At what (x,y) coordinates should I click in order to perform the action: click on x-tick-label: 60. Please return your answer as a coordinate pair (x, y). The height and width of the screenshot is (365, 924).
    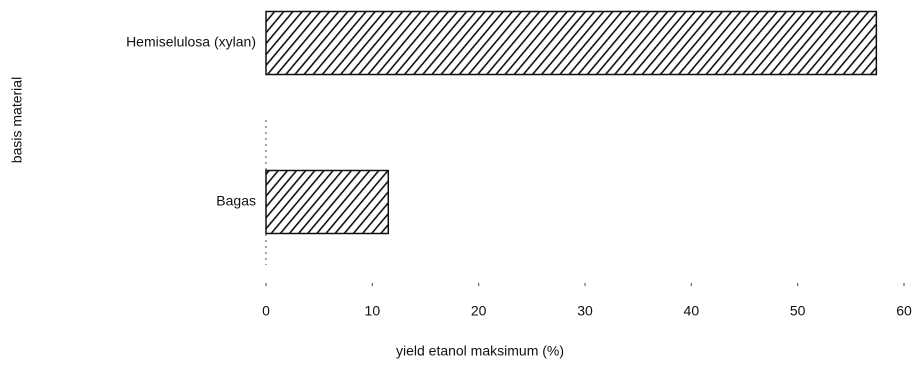
    Looking at the image, I should click on (904, 311).